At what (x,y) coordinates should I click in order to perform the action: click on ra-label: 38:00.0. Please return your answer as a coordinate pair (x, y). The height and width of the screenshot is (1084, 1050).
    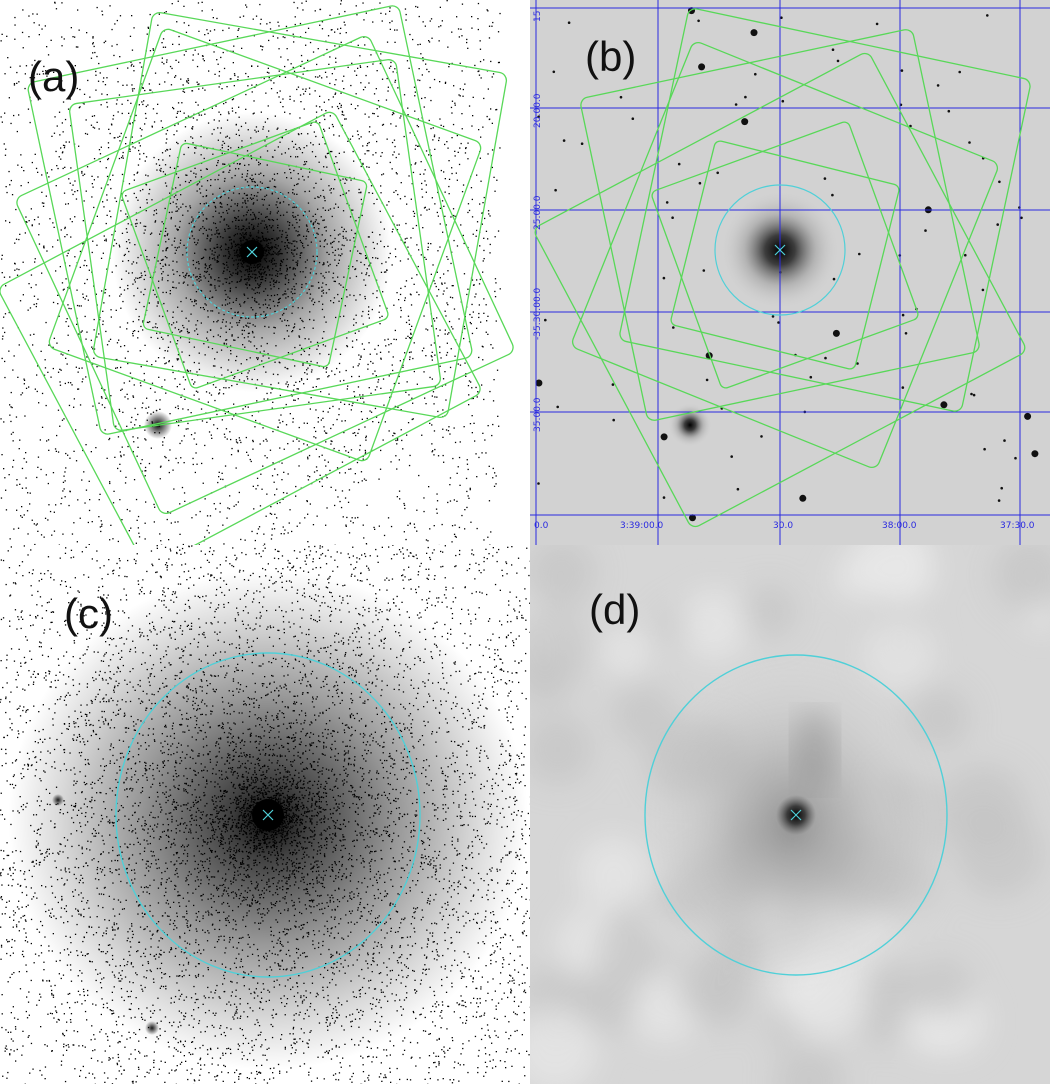
    Looking at the image, I should click on (899, 526).